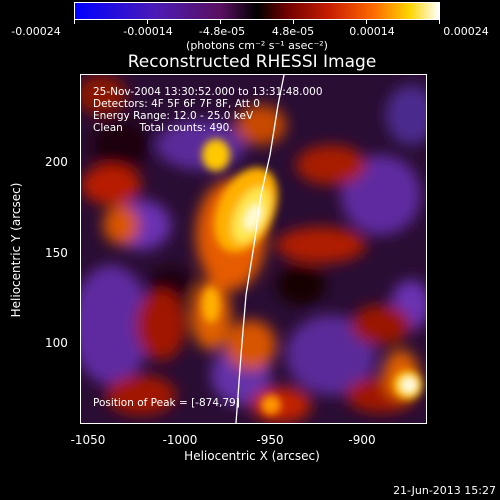 The image size is (500, 500). What do you see at coordinates (56, 253) in the screenshot?
I see `y-tick-label: 150` at bounding box center [56, 253].